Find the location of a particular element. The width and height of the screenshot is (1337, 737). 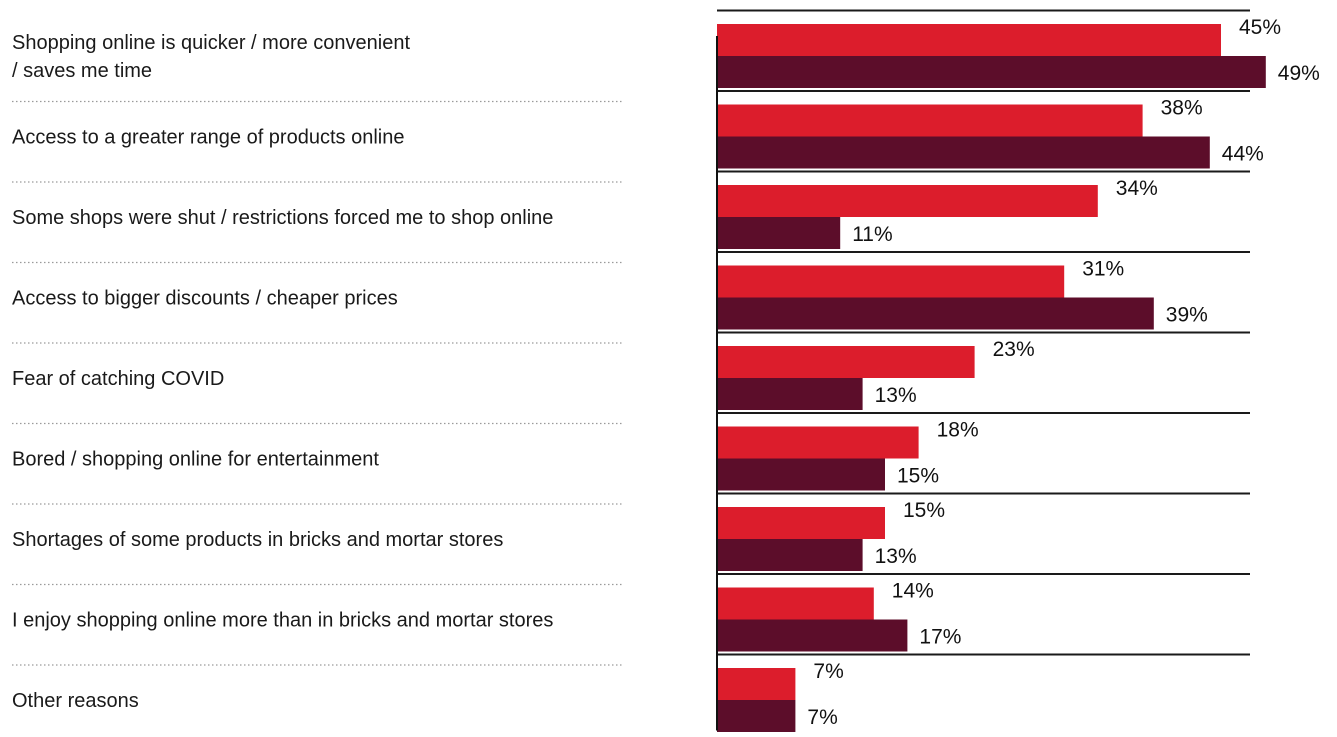

data-label: 14% is located at coordinates (913, 591).